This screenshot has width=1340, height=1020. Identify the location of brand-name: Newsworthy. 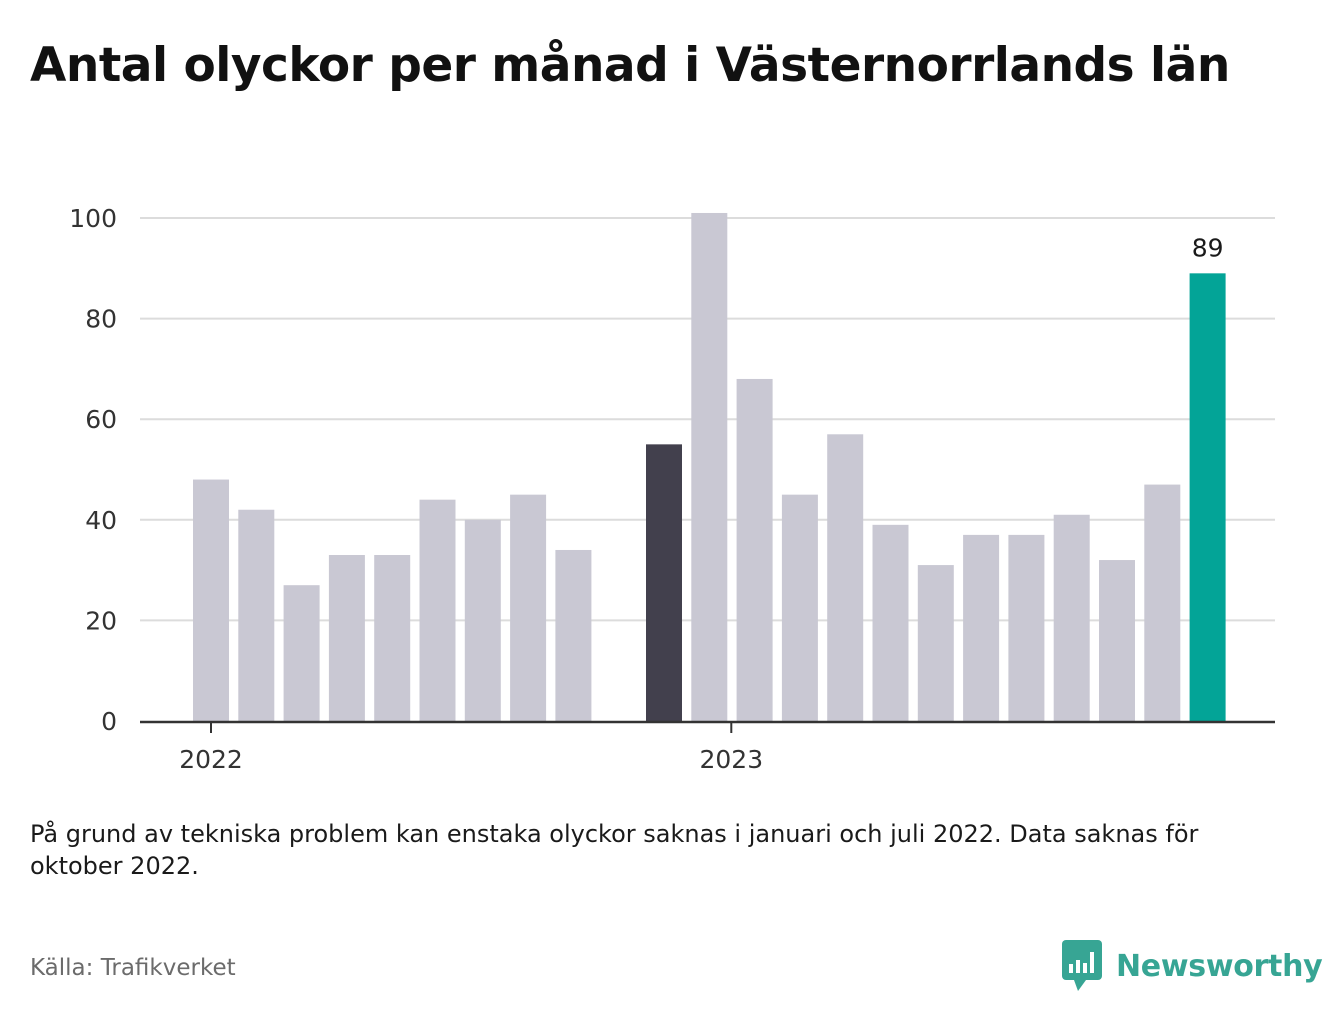
(1219, 966).